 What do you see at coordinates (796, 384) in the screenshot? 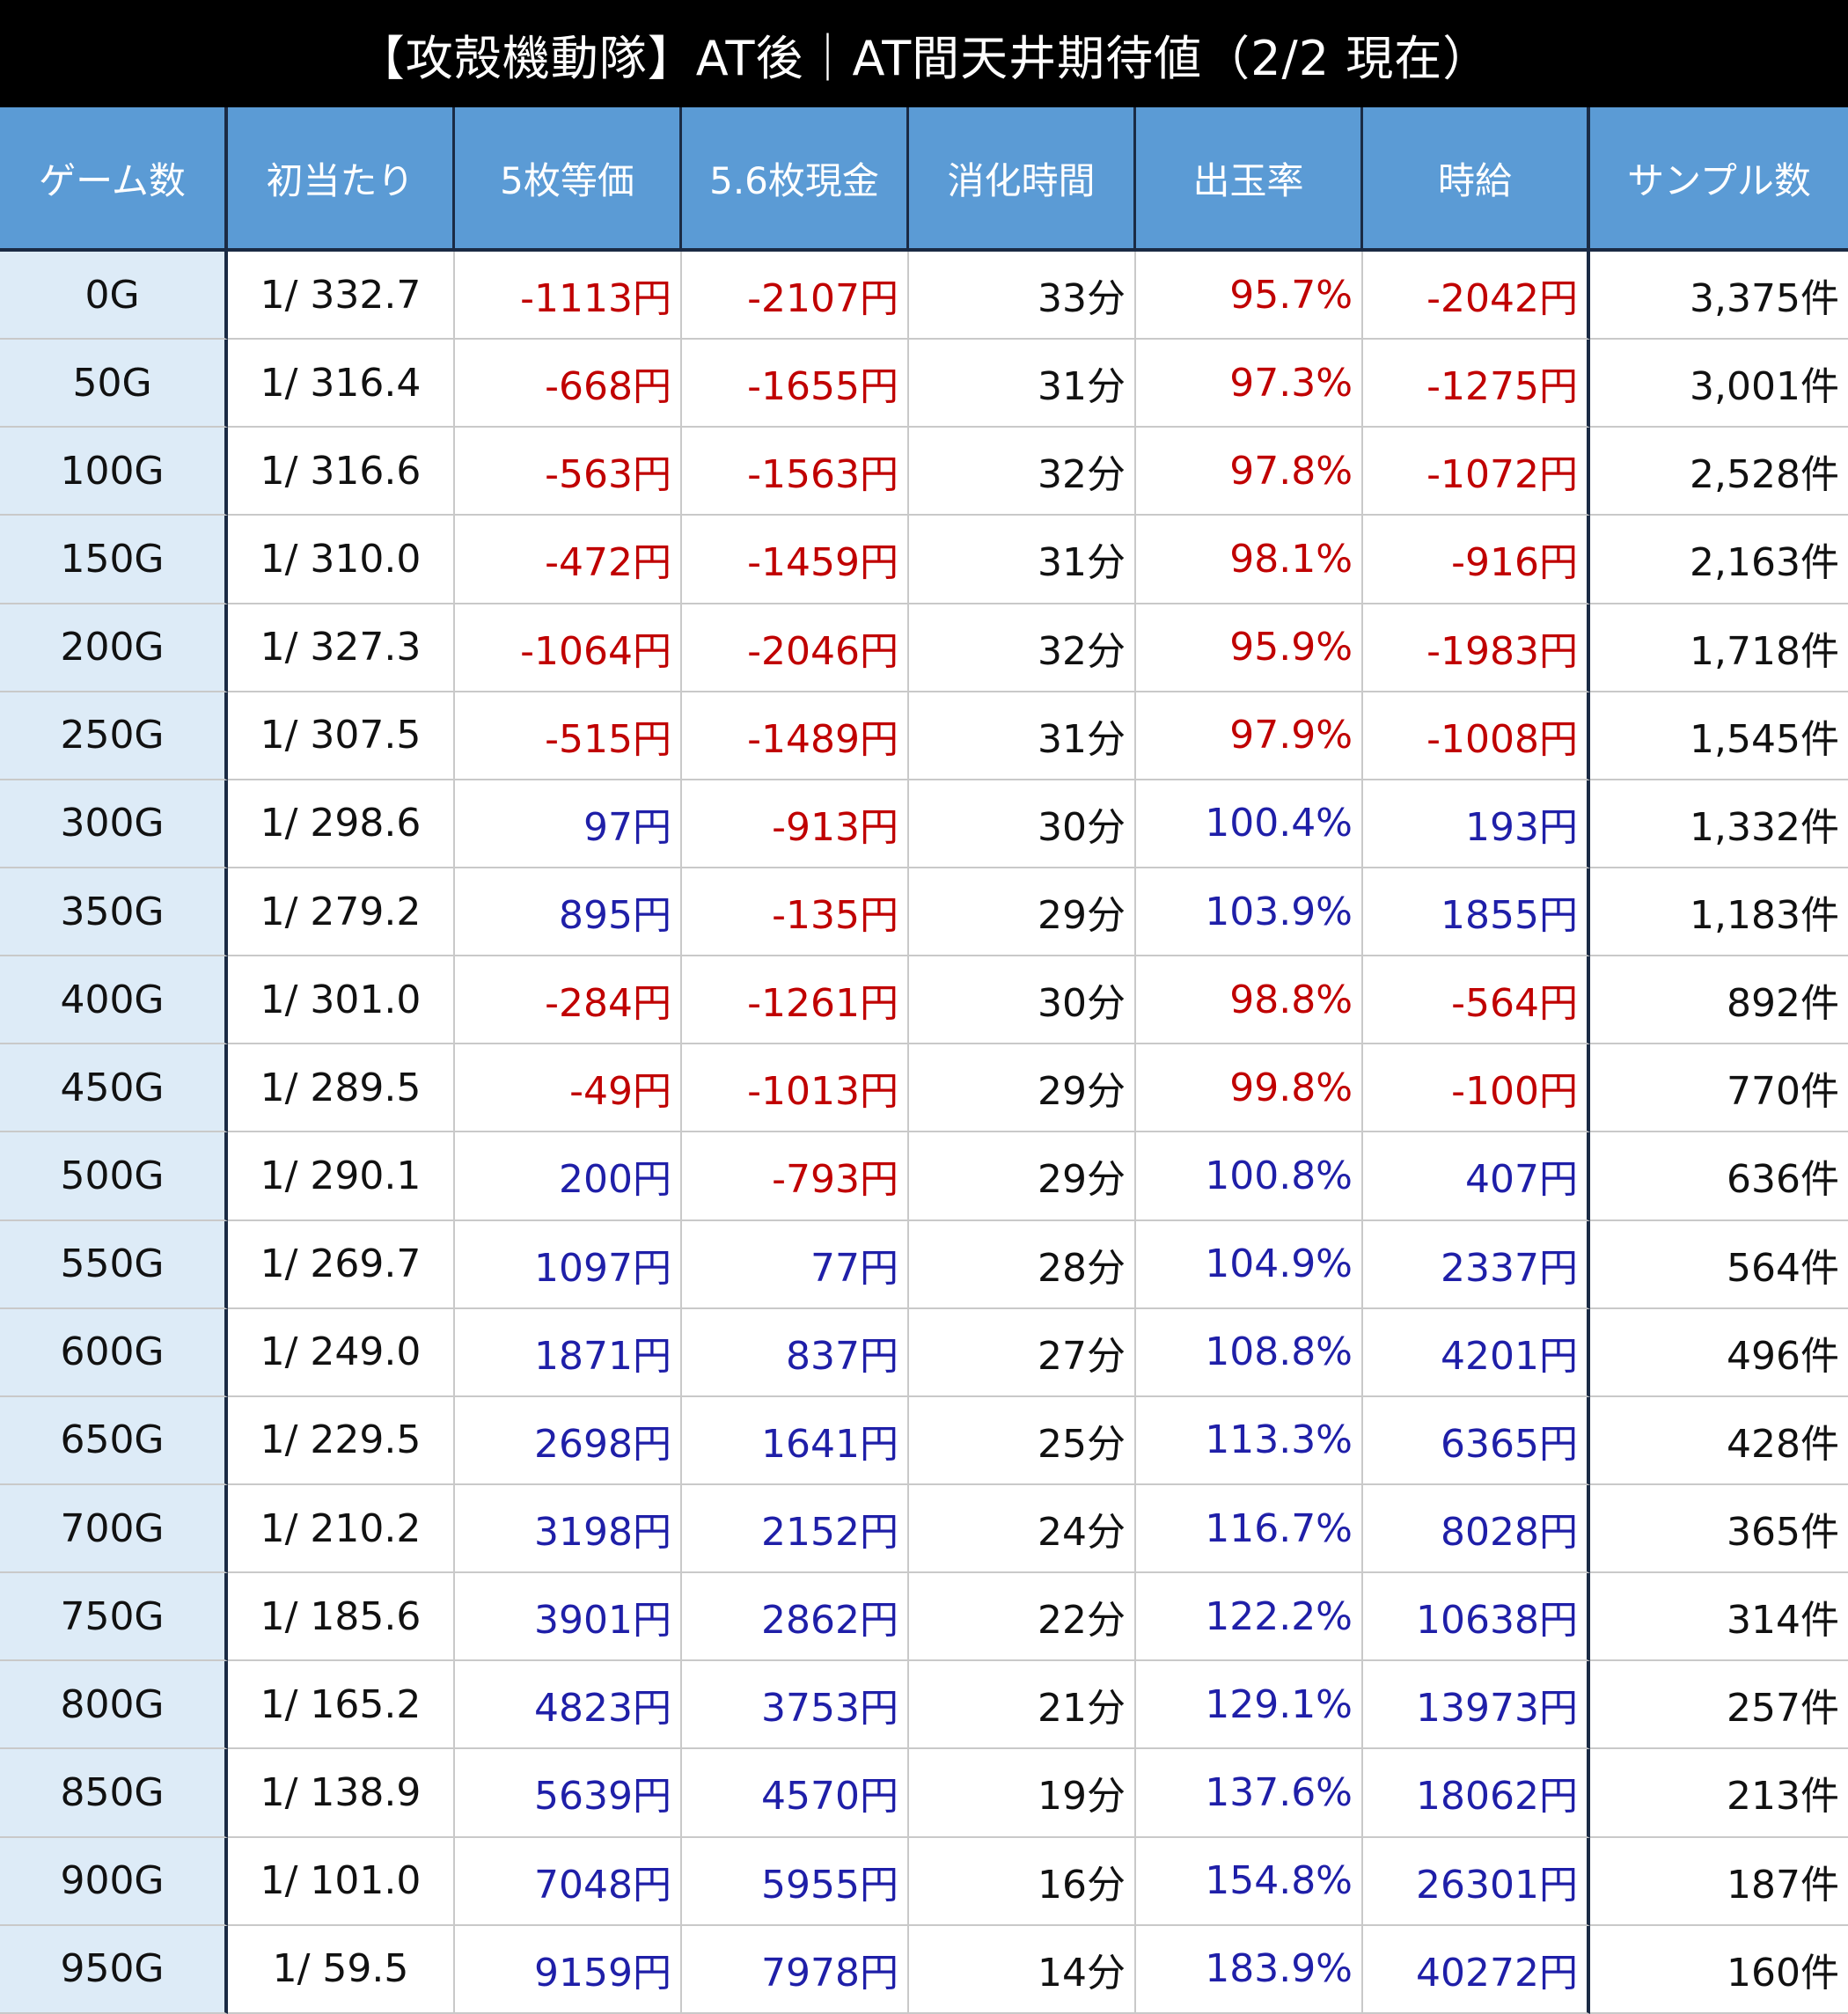
I see `cell-5-6coin-cash: -1655円` at bounding box center [796, 384].